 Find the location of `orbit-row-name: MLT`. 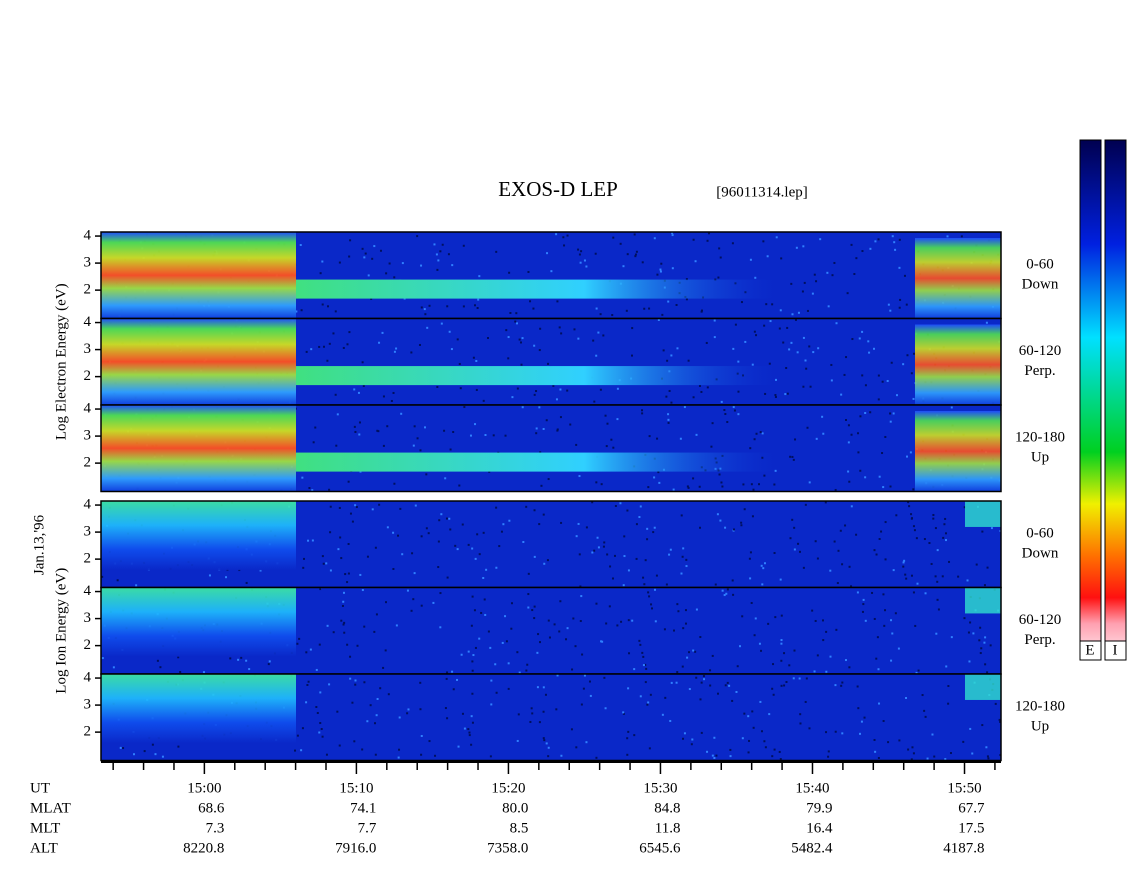

orbit-row-name: MLT is located at coordinates (45, 828).